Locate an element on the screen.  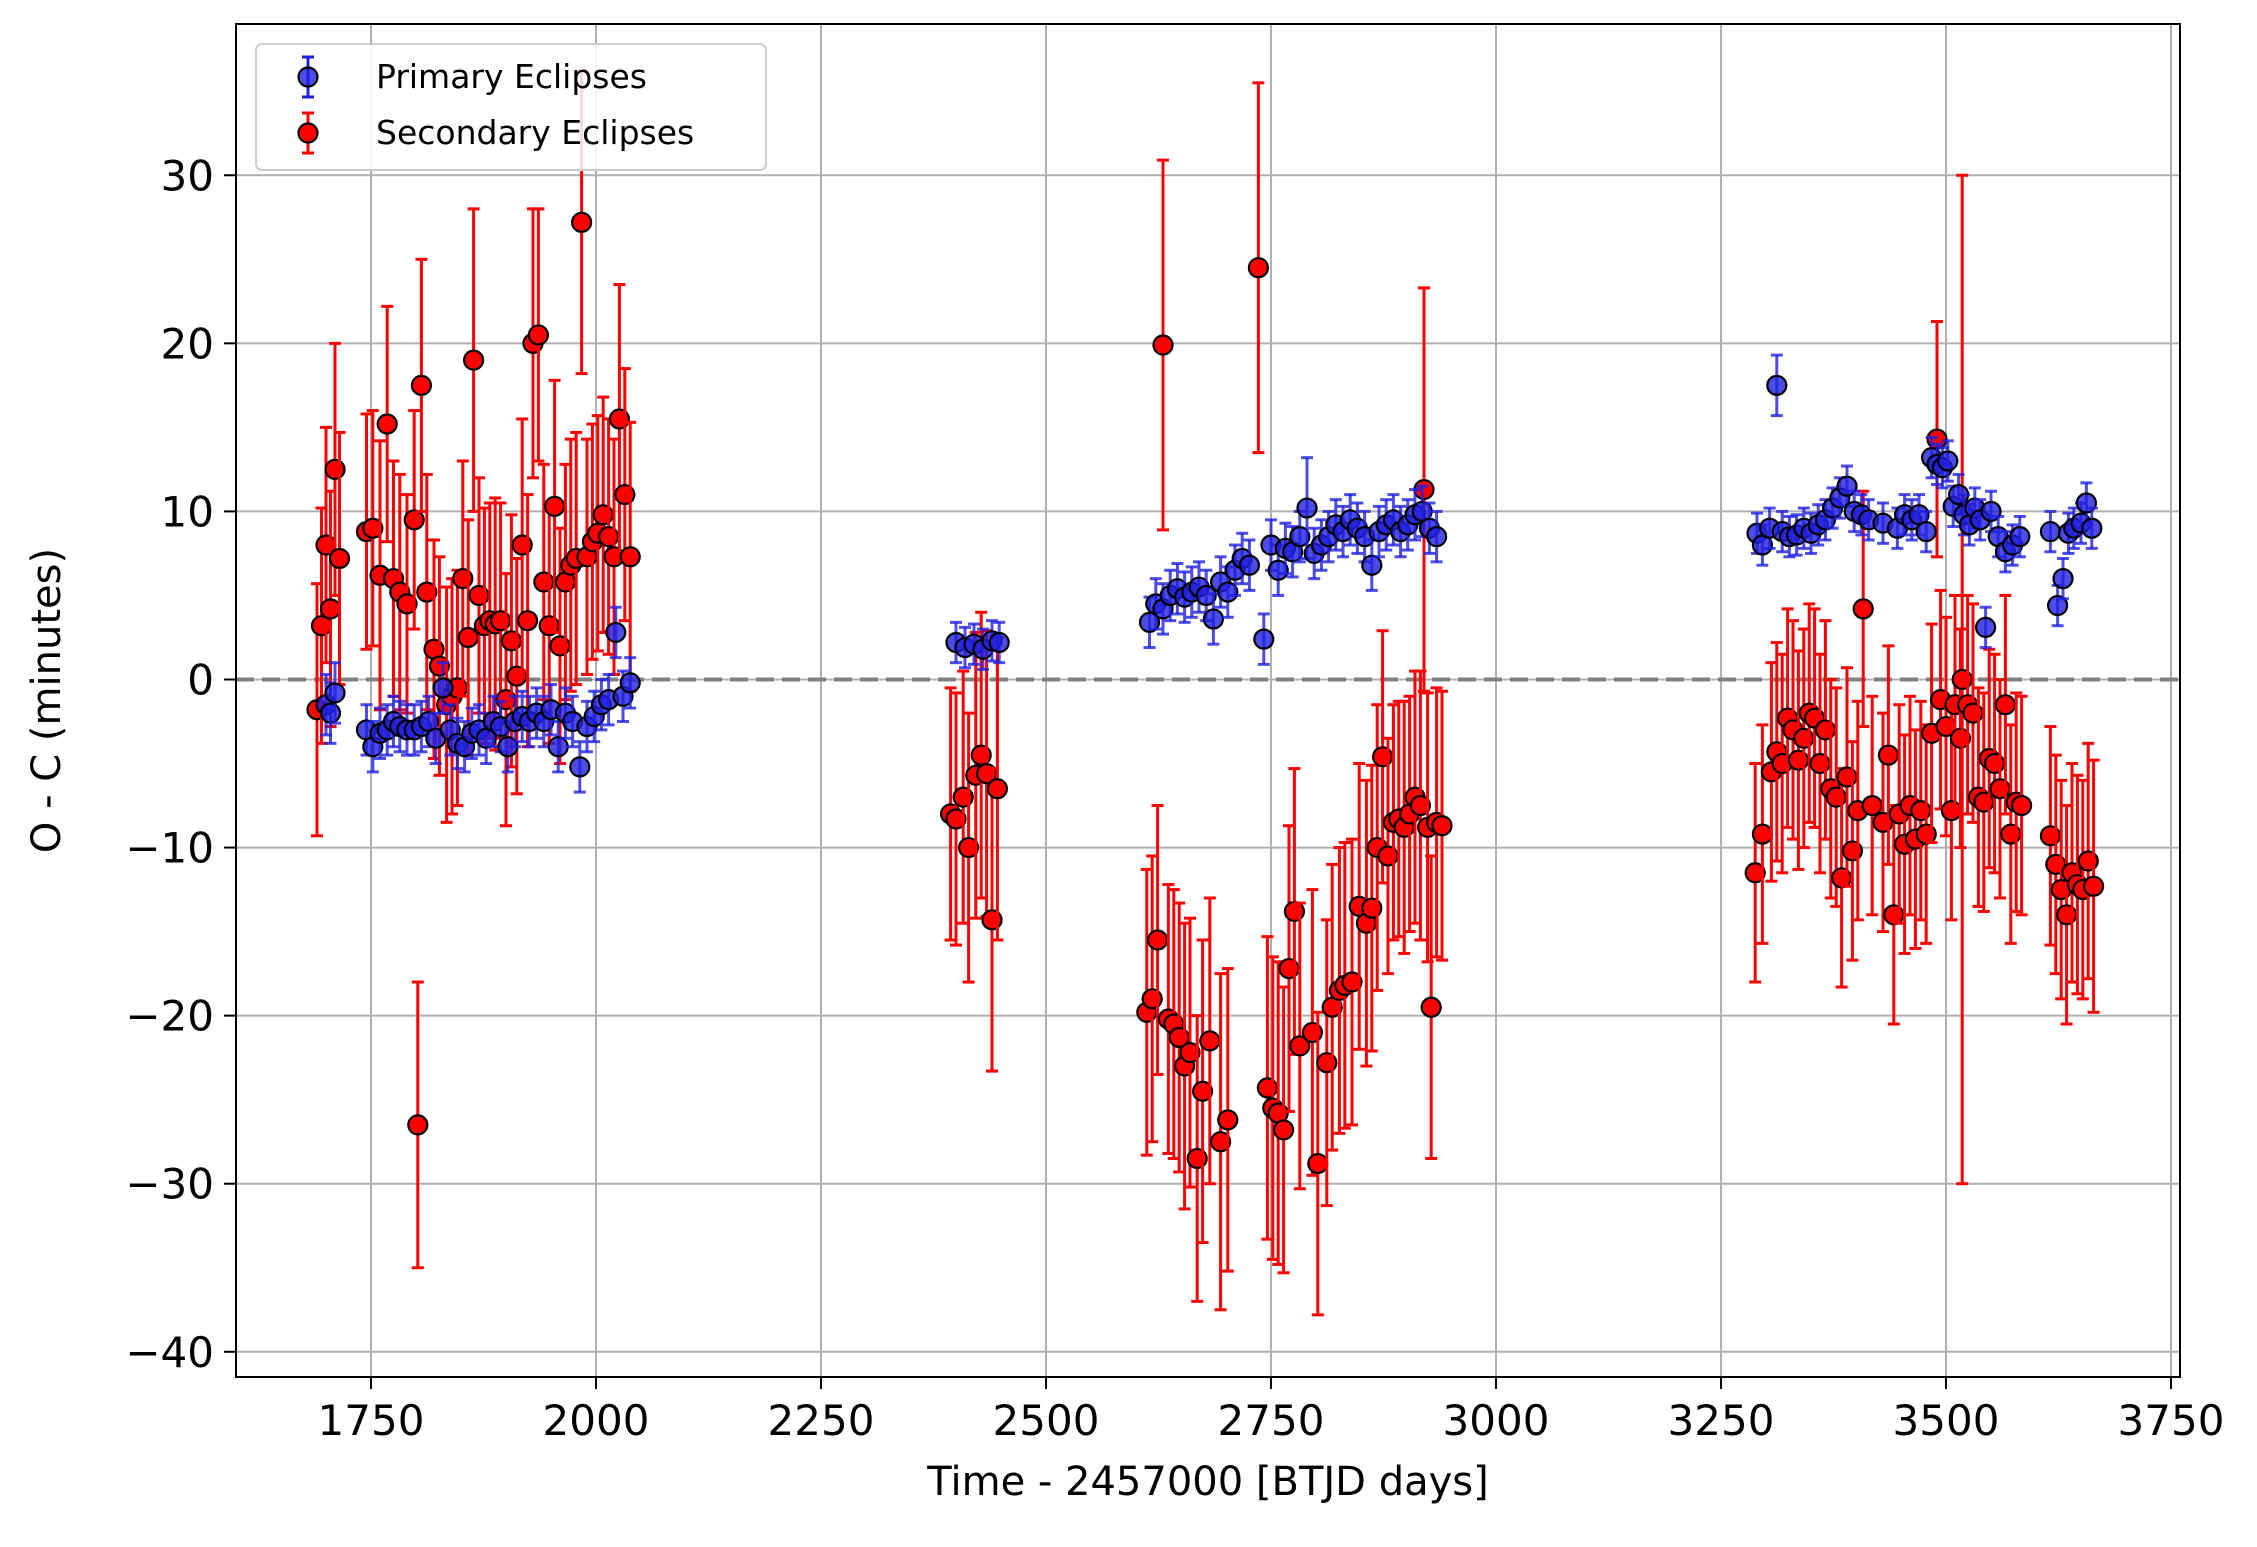
x-tick-label: 3750 is located at coordinates (2171, 1420).